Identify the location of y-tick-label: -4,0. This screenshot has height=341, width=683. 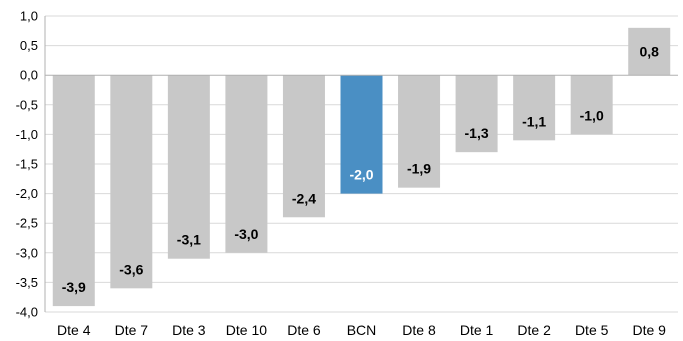
(27, 312).